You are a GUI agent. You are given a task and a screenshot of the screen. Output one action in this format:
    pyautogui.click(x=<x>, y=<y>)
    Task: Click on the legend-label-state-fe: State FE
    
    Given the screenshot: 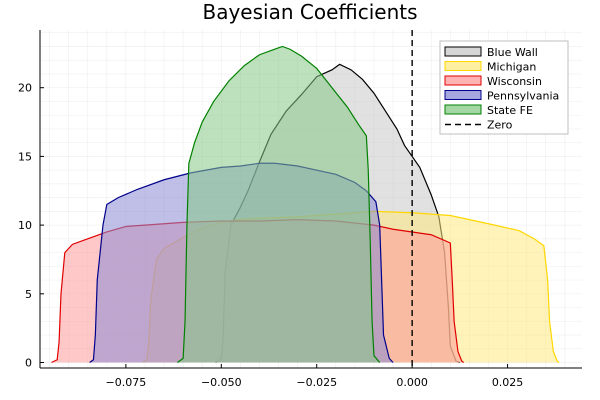 What is the action you would take?
    pyautogui.click(x=510, y=110)
    